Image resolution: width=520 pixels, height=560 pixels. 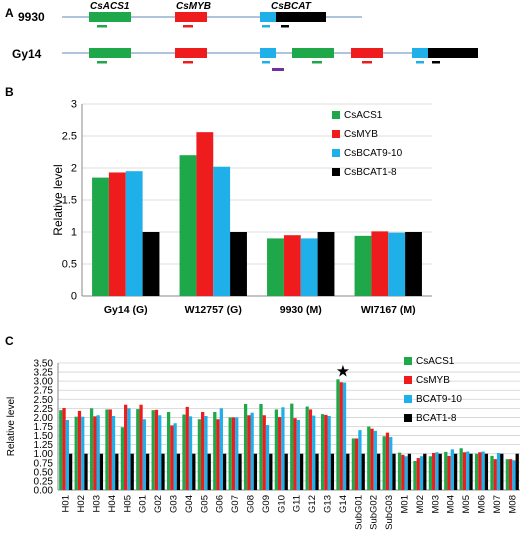 I want to click on x-tick-label: WI7167 (M), so click(x=388, y=310).